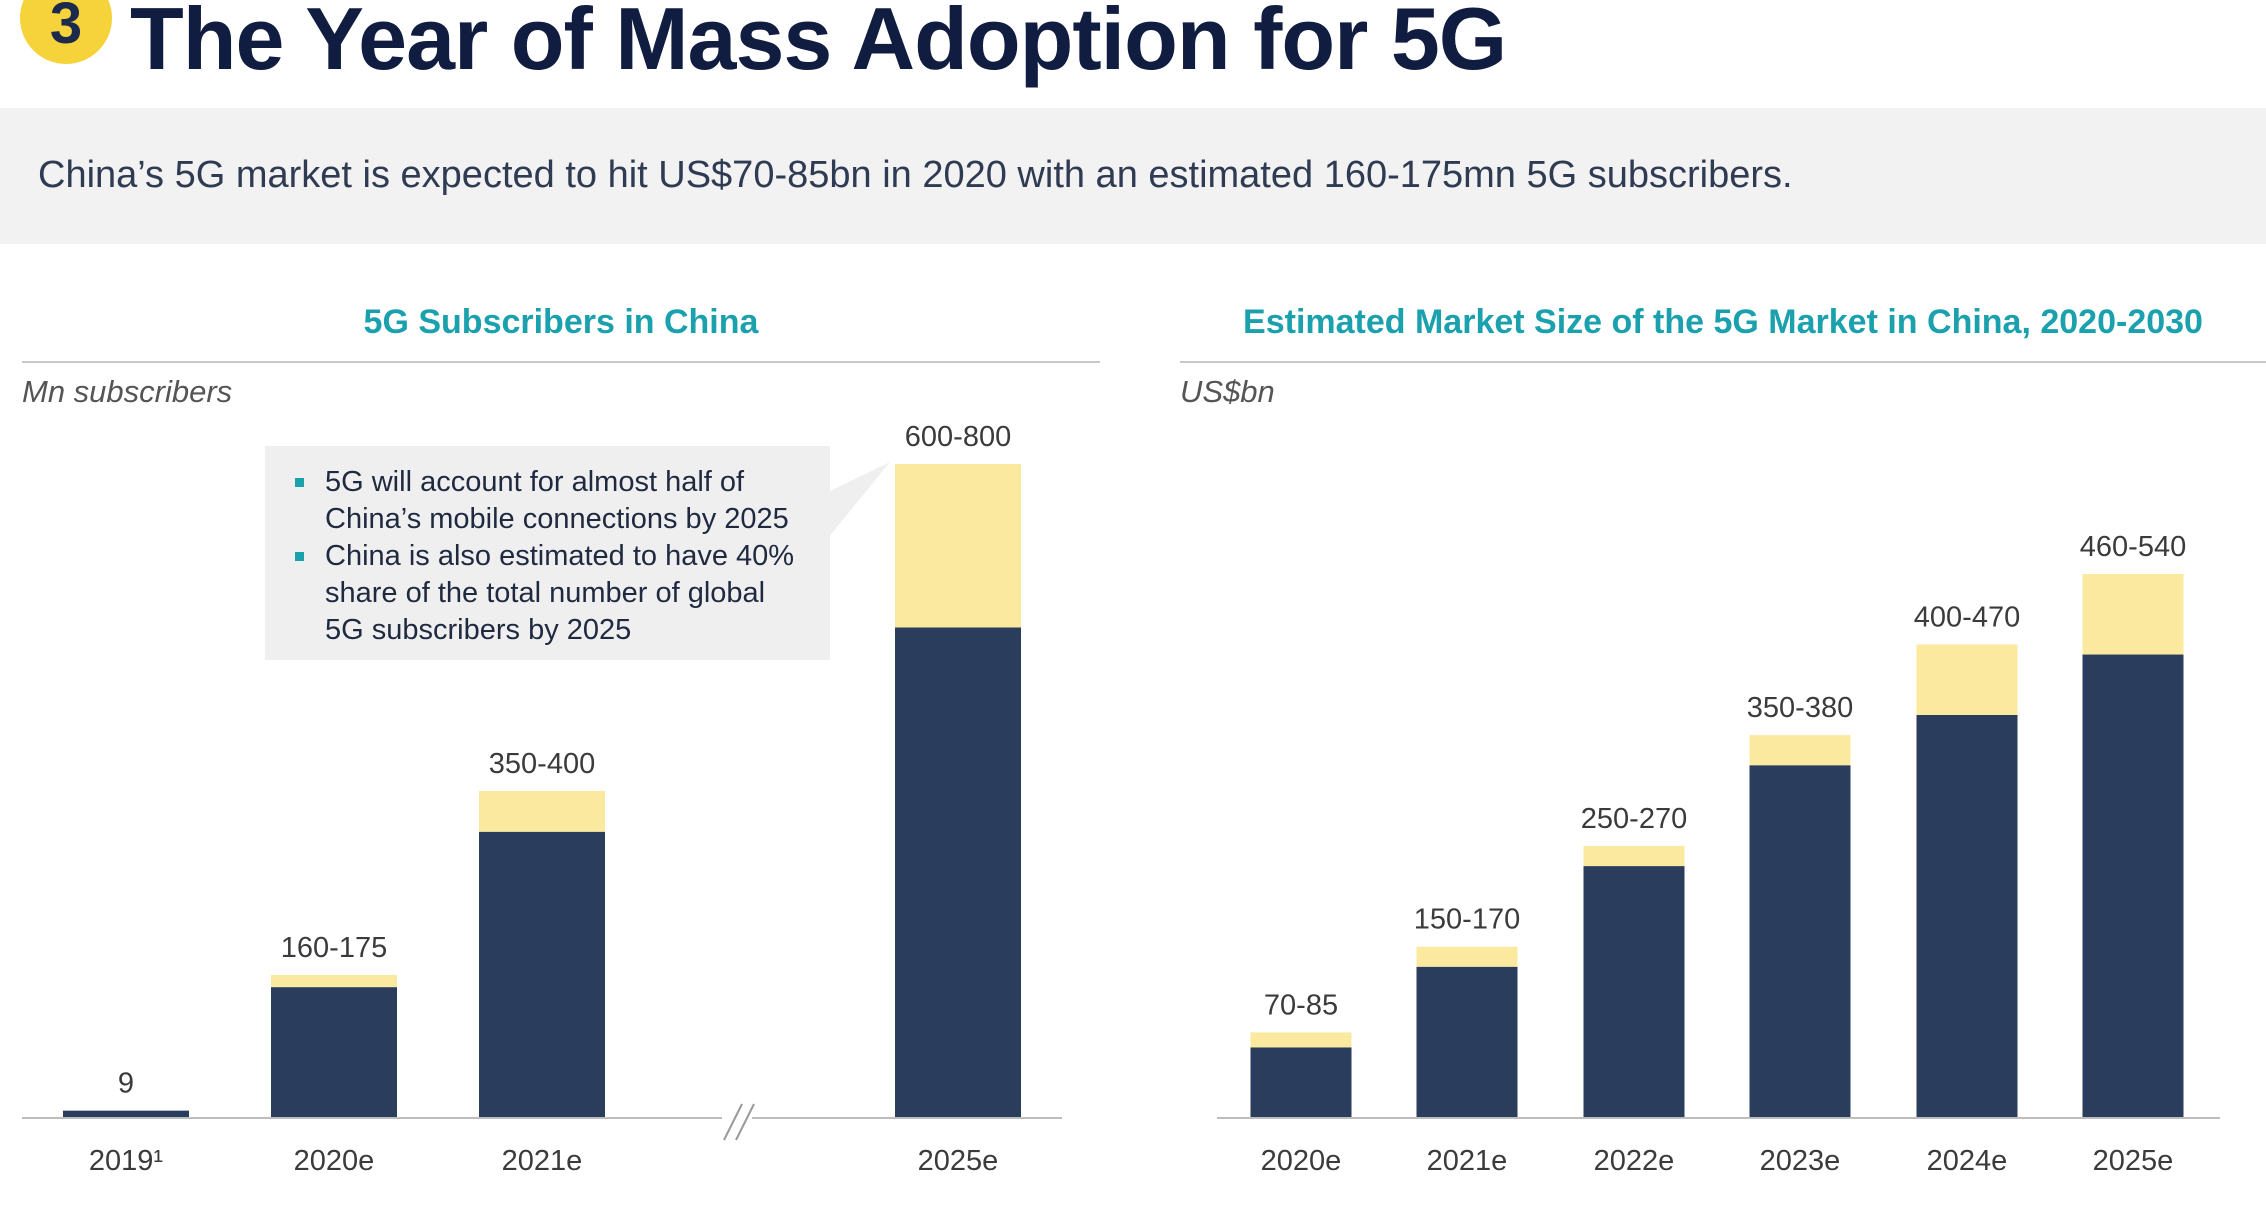 This screenshot has width=2266, height=1212. Describe the element at coordinates (958, 437) in the screenshot. I see `left-data-label-3: 600-800` at that location.